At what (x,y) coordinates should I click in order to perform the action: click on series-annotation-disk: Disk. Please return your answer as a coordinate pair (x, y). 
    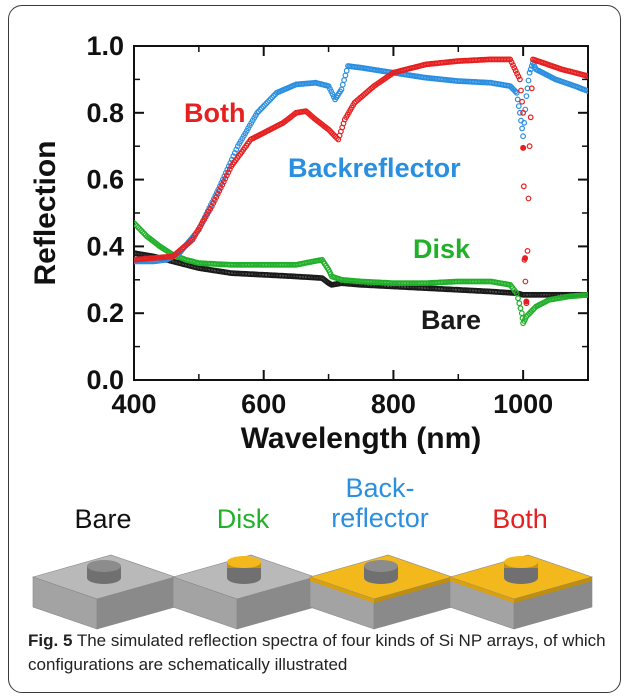
    Looking at the image, I should click on (442, 249).